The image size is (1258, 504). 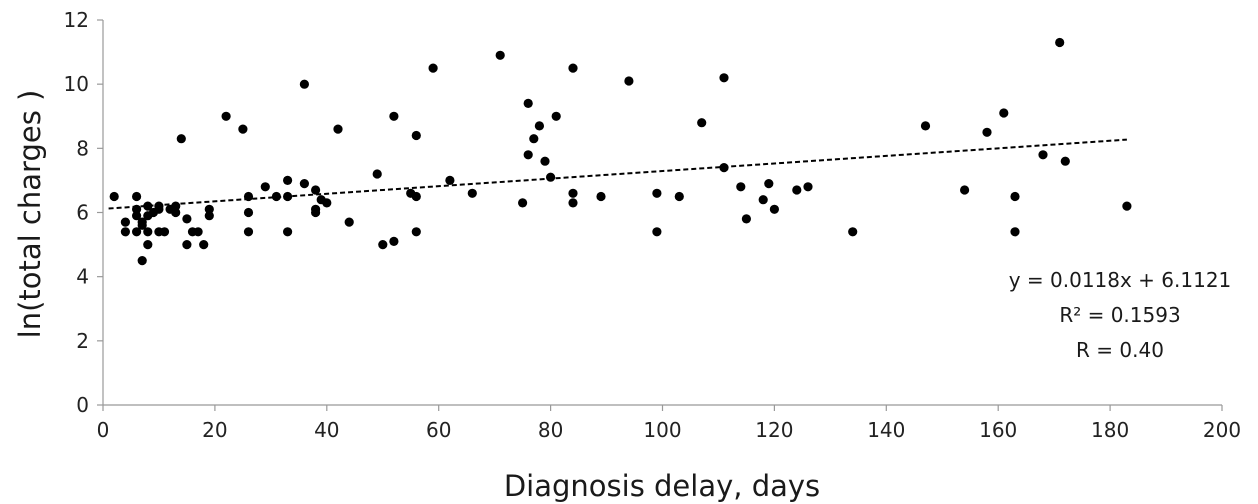 I want to click on trendline, so click(x=617, y=174).